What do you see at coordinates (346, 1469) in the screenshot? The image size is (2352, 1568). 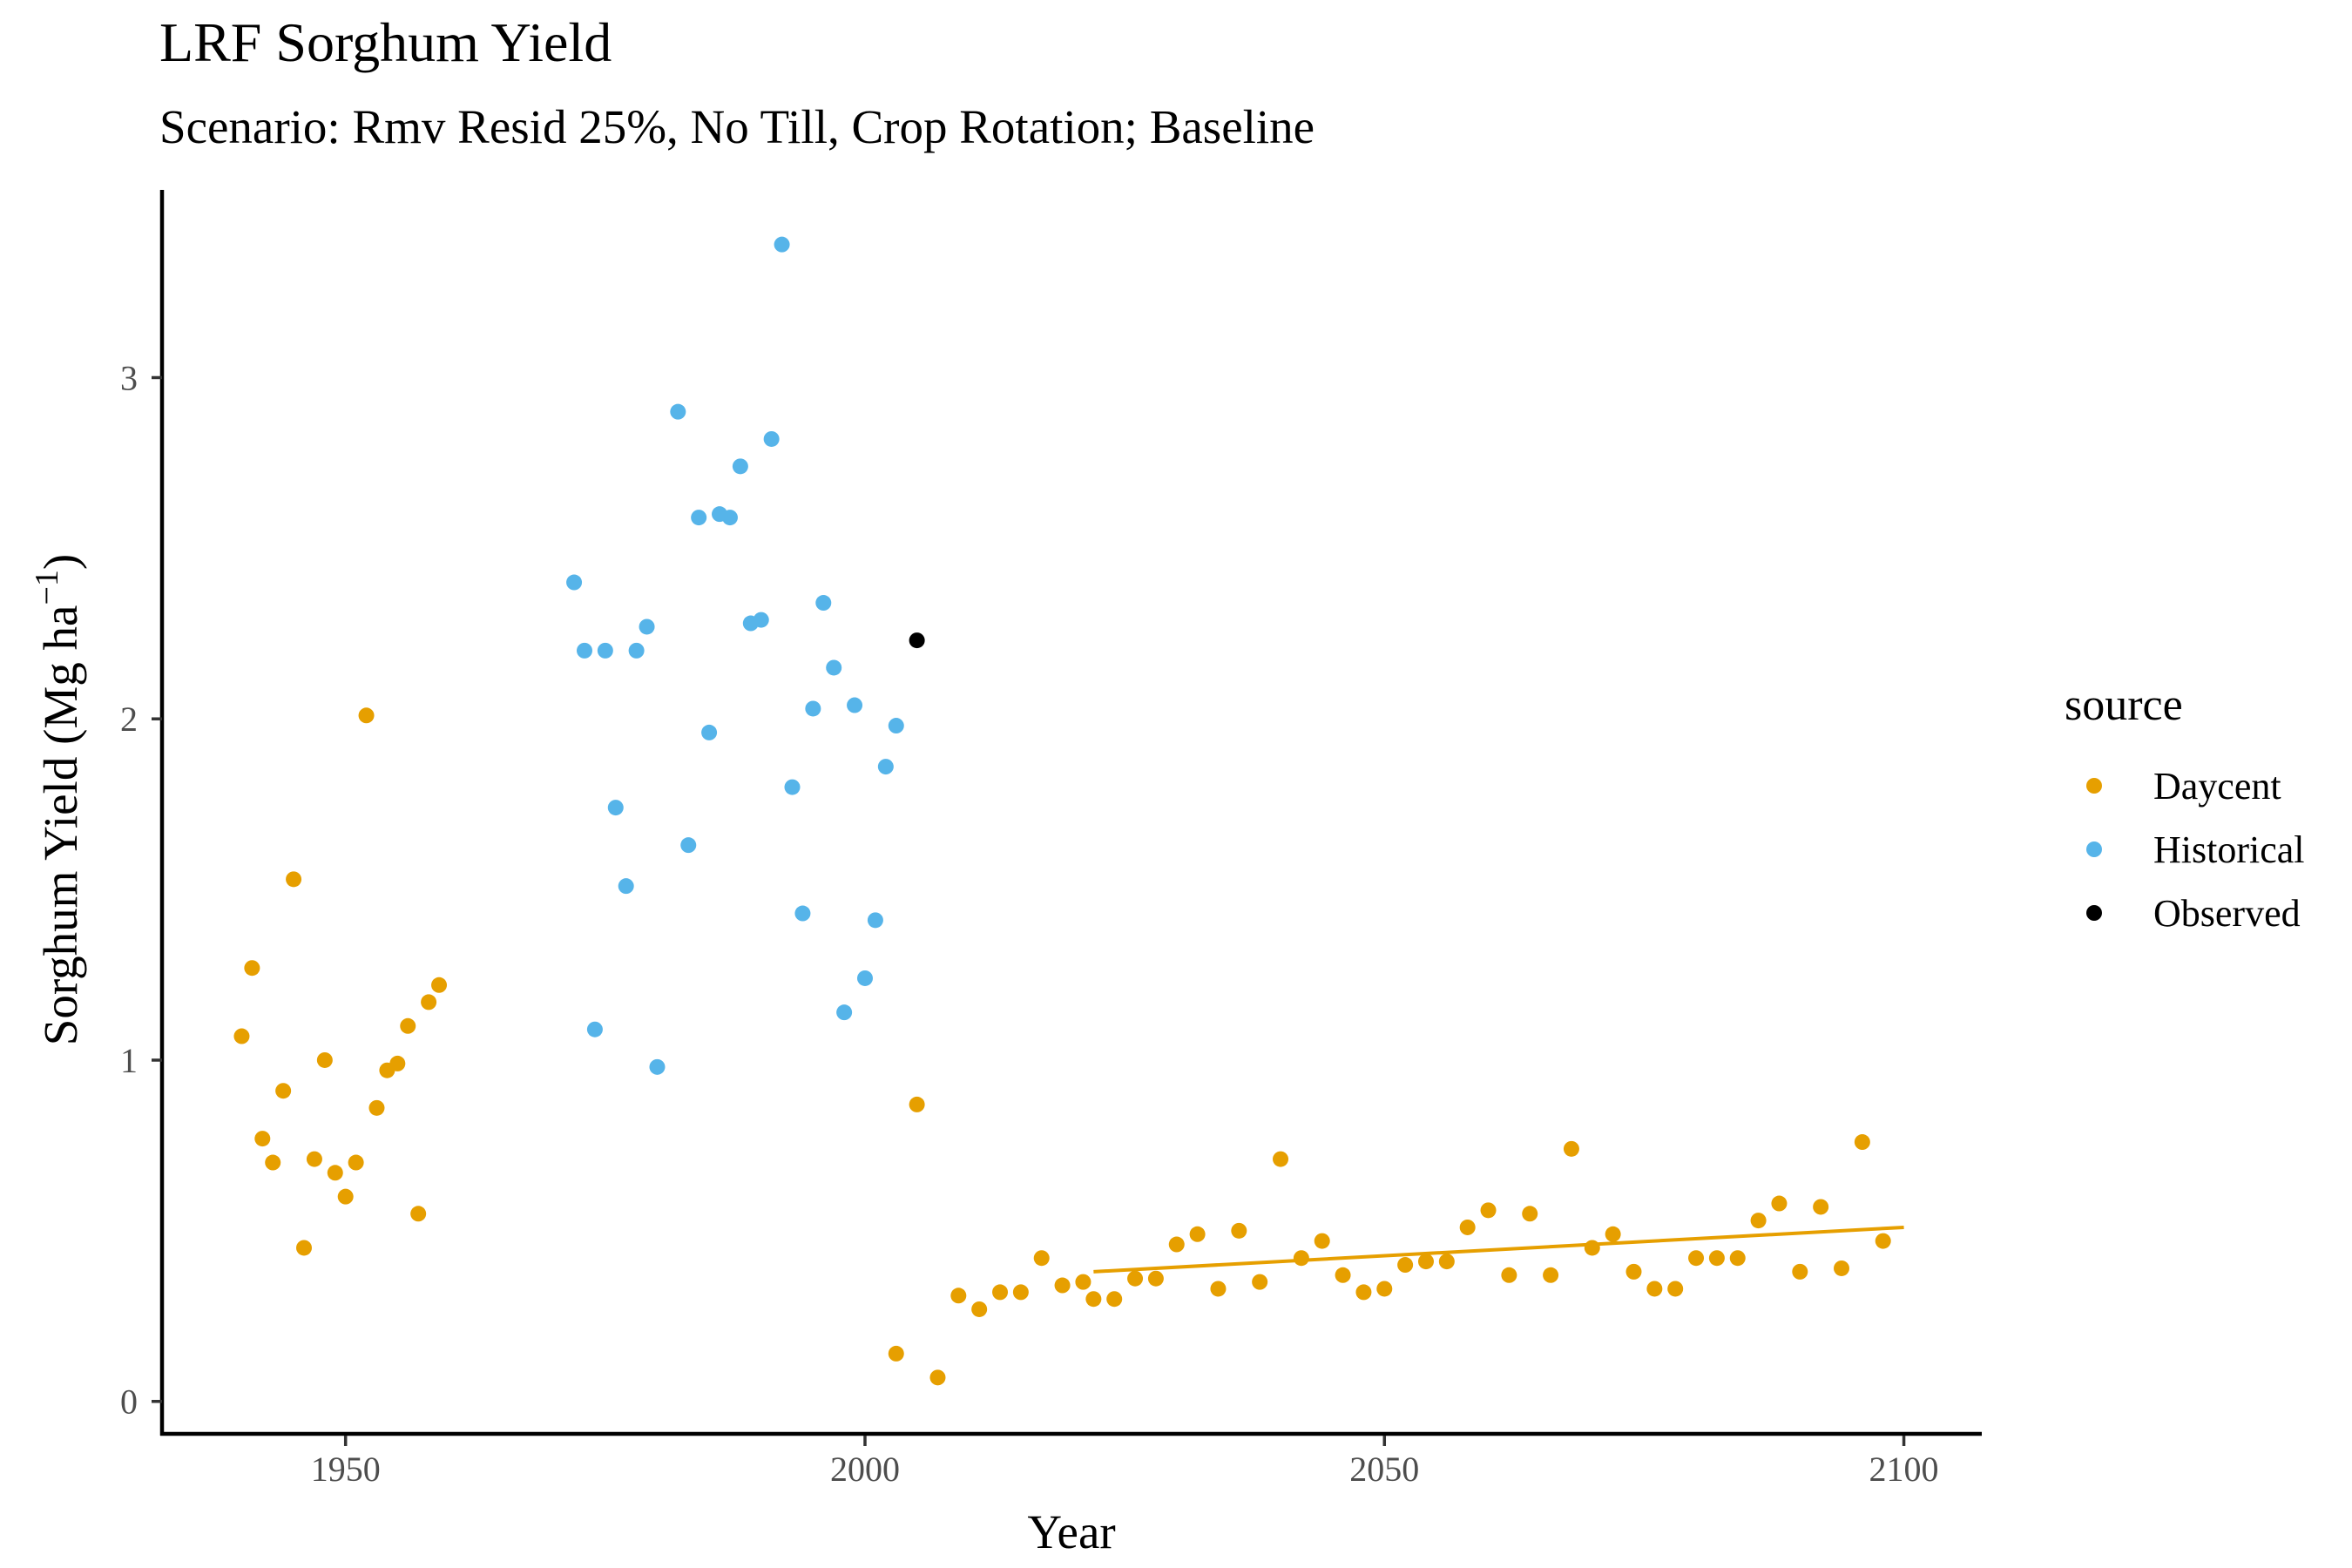 I see `x-tick-label: 1950` at bounding box center [346, 1469].